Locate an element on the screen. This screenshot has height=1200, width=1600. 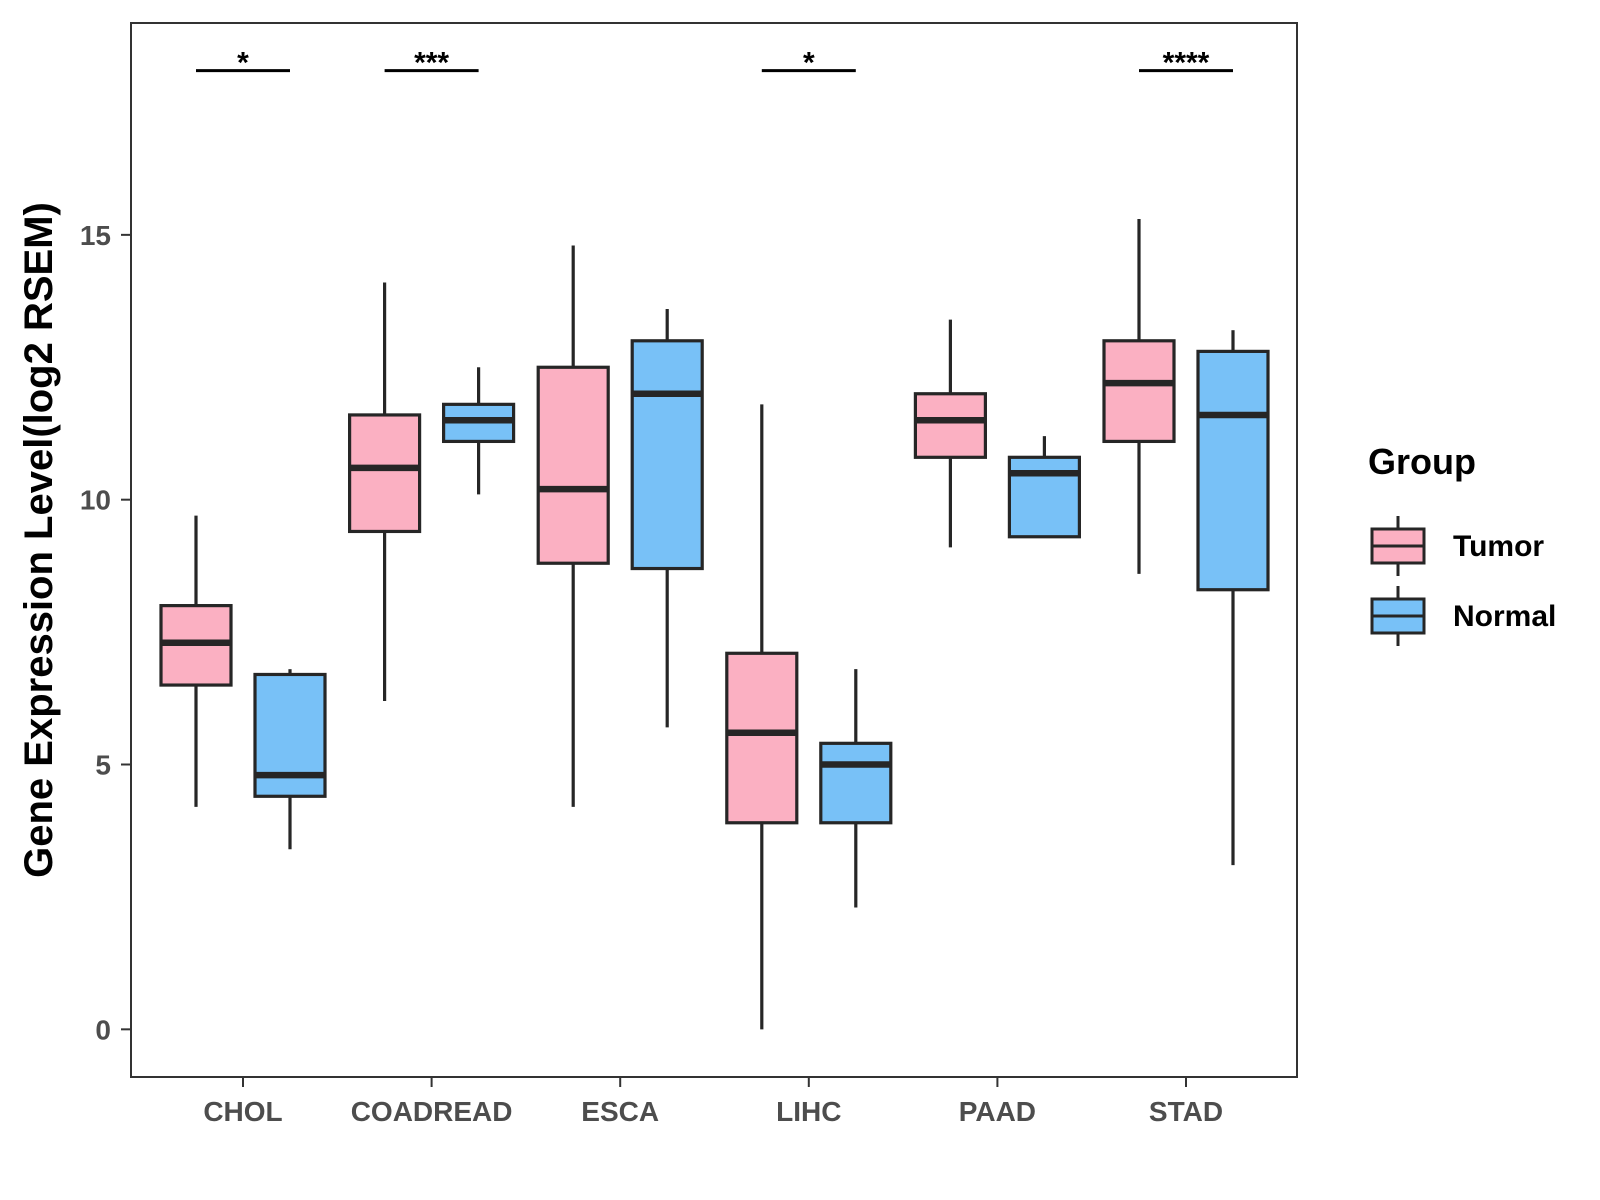
box-tumor-esca is located at coordinates (573, 526).